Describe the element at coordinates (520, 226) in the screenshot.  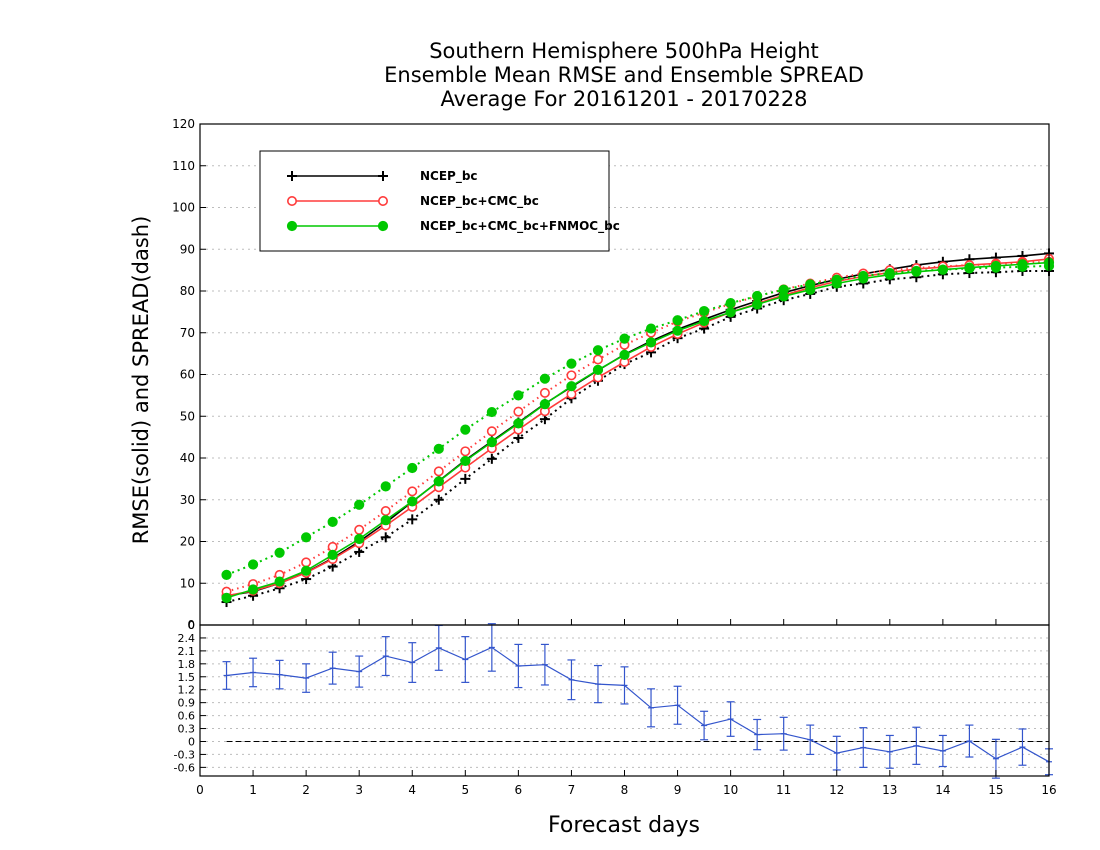
I see `legend-label: NCEP_bc+CMC_bc+FNMOC_bc` at that location.